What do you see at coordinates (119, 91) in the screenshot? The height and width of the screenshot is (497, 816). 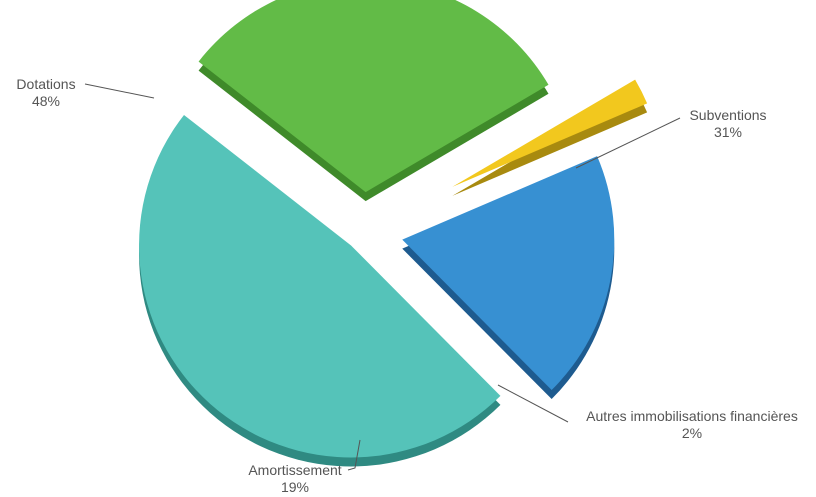 I see `leader-line-dotations` at bounding box center [119, 91].